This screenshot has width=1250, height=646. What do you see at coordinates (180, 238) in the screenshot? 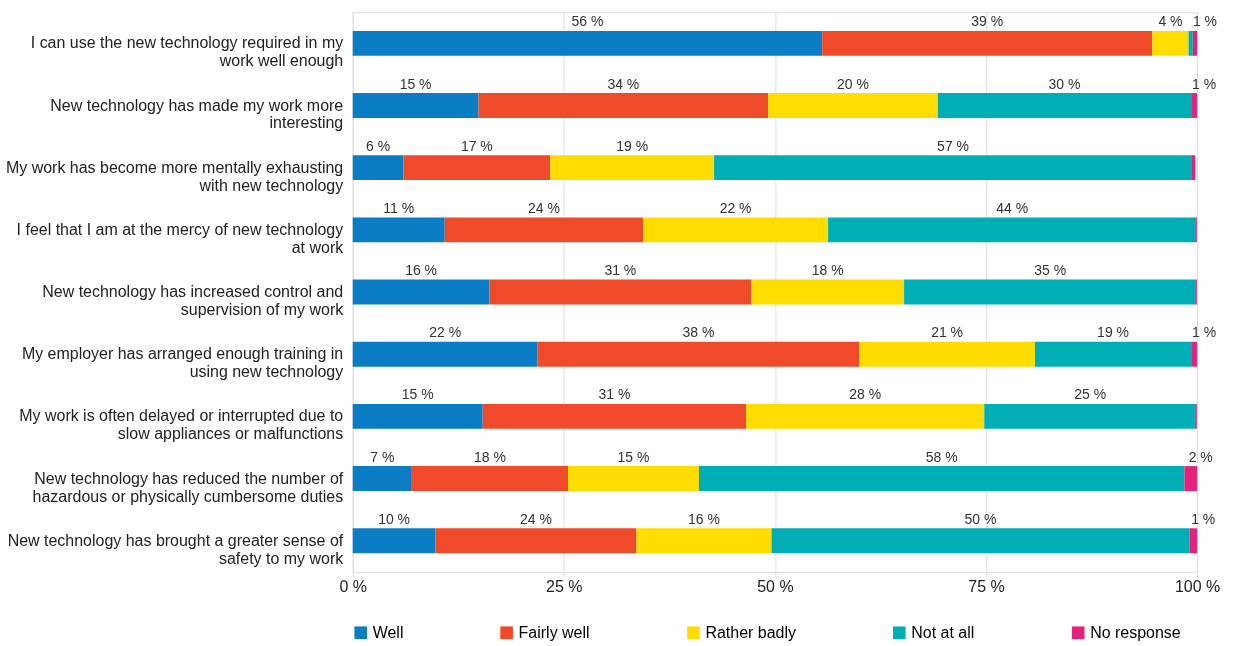
I see `y-tick-label: I feel that I am at the mercy of new technology at work` at bounding box center [180, 238].